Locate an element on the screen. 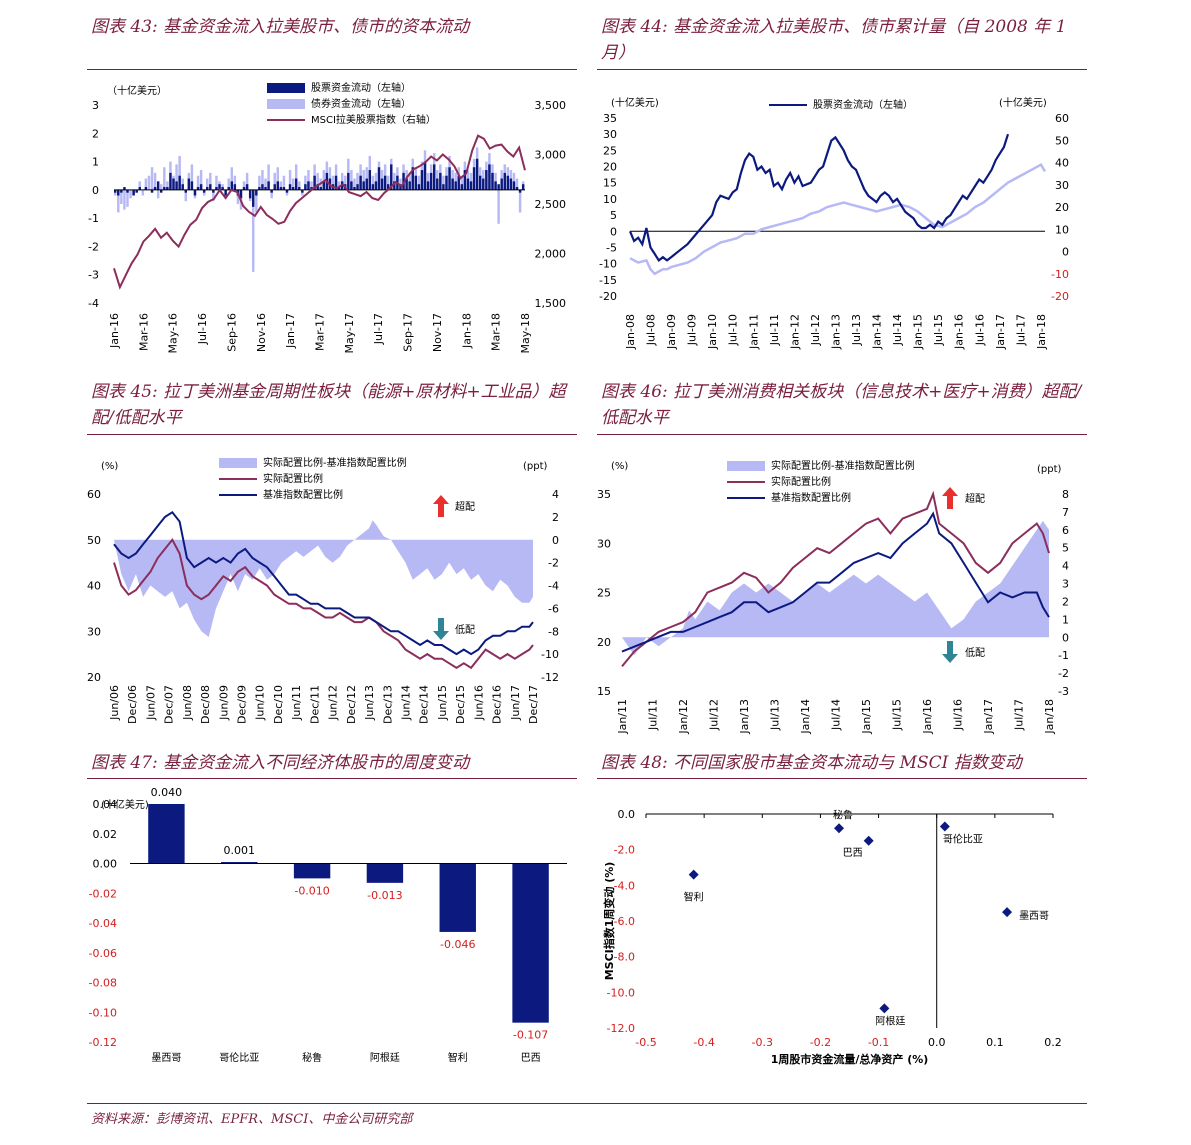 The image size is (1191, 1145). x-tick-label: Dec/09 is located at coordinates (242, 704).